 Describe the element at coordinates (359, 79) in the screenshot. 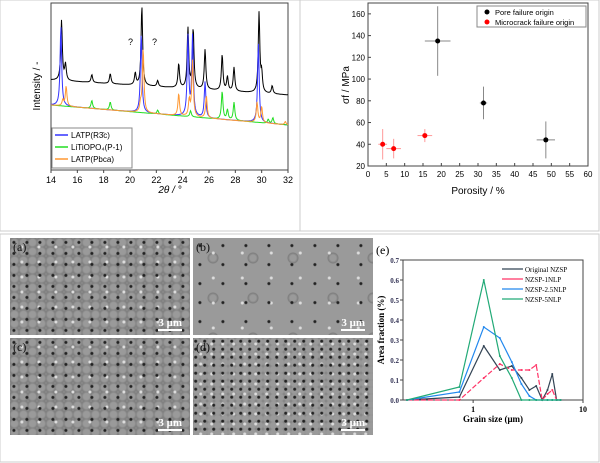

I see `y-tick-label: 100` at that location.